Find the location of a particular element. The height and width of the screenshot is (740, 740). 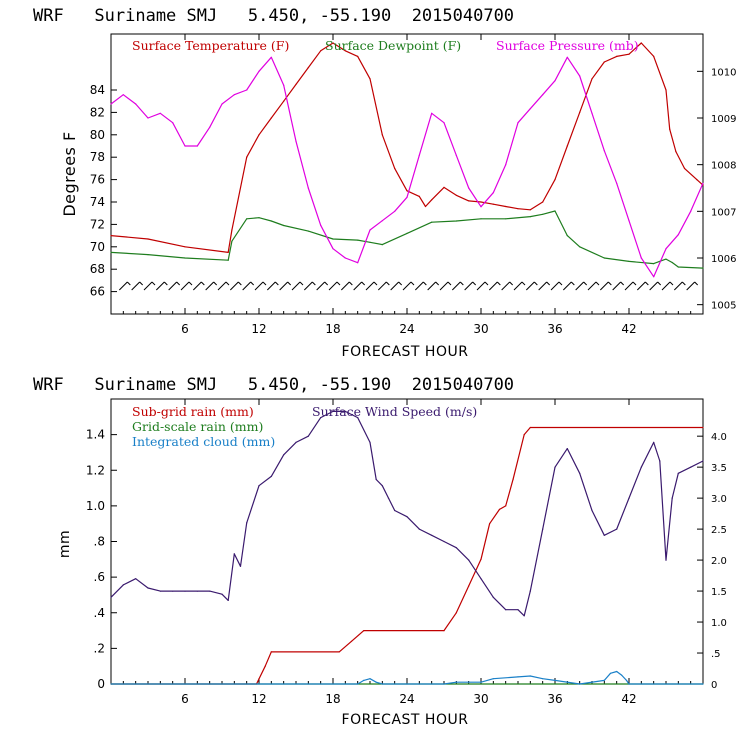

y2-tick-label: 1010 is located at coordinates (723, 72).